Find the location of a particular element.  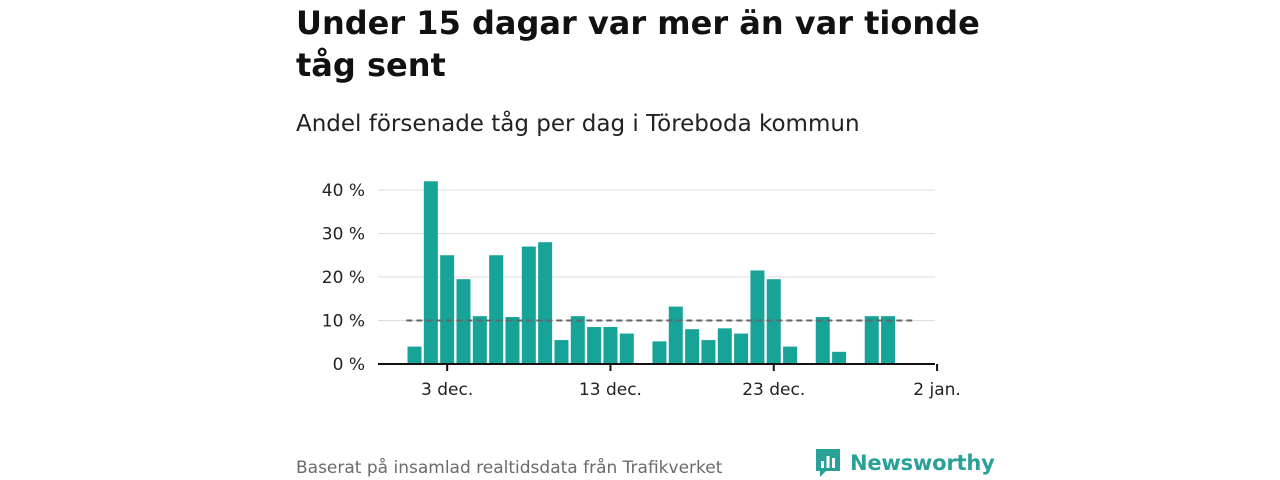

brand-name: Newsworthy is located at coordinates (922, 463).